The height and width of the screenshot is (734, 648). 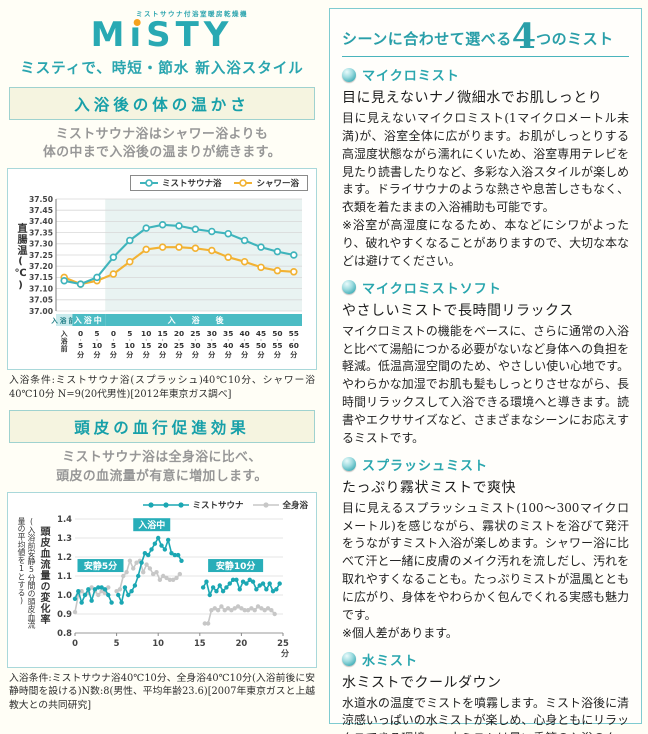 What do you see at coordinates (192, 14) in the screenshot?
I see `logo-small-text: ミストサウナ付浴室暖房乾燥機` at bounding box center [192, 14].